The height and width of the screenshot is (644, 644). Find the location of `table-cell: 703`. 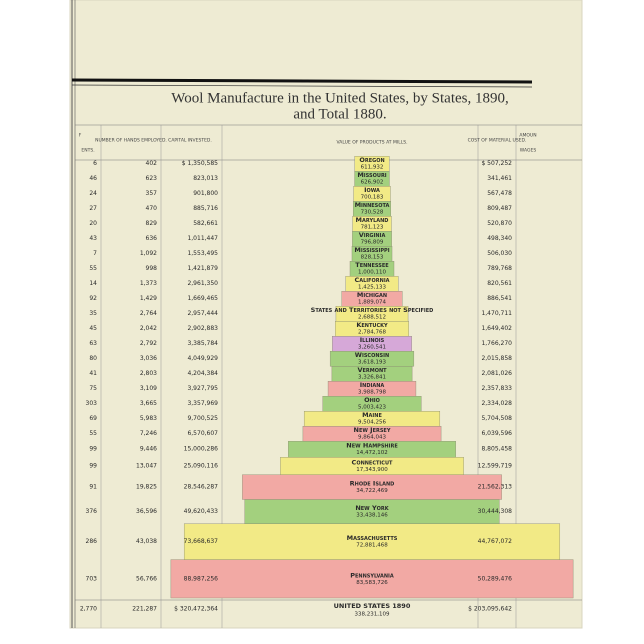

table-cell: 703 is located at coordinates (92, 578).